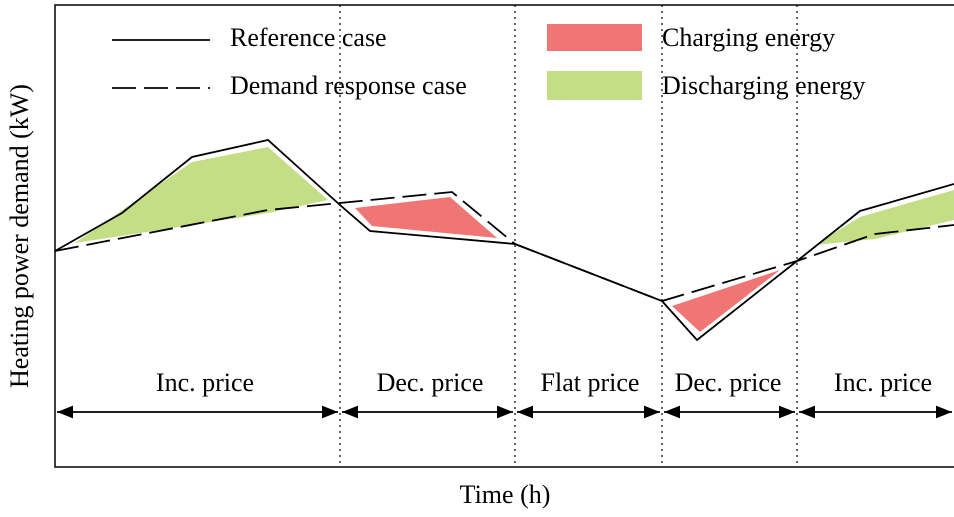 This screenshot has height=517, width=954. Describe the element at coordinates (748, 37) in the screenshot. I see `legend-label: Charging energy` at that location.